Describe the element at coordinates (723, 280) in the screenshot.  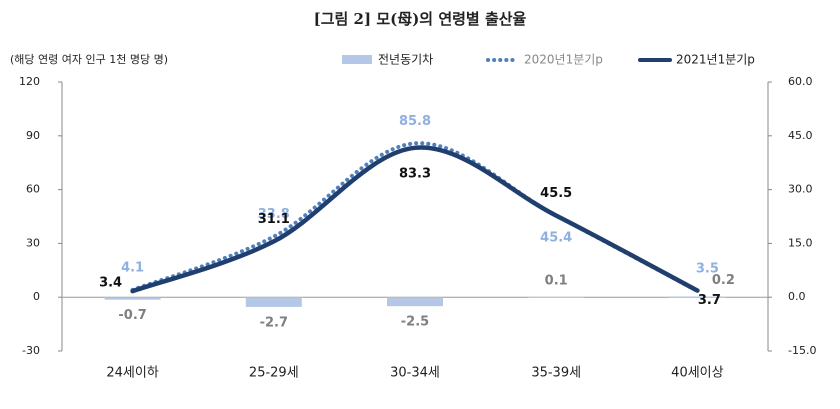
I see `bar-label: 0.2` at that location.